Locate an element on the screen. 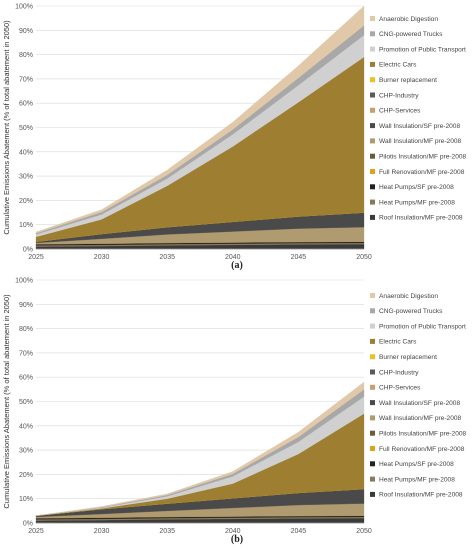 The height and width of the screenshot is (550, 475). figure-caption: (a) is located at coordinates (237, 265).